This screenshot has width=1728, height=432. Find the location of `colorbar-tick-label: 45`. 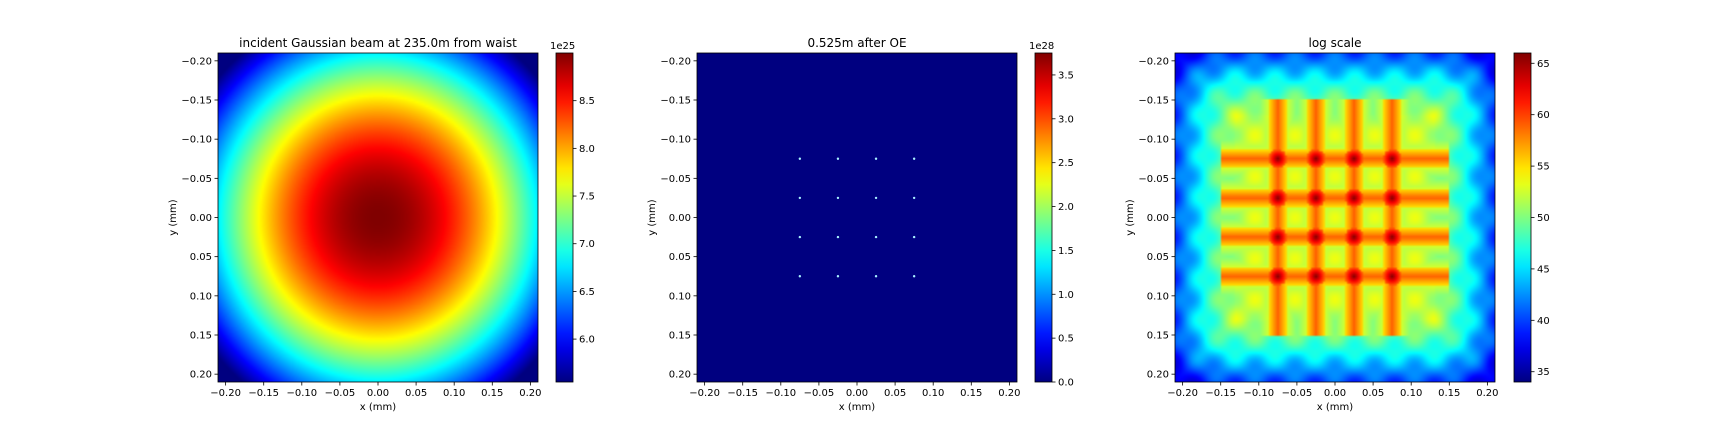

colorbar-tick-label: 45 is located at coordinates (1543, 269).